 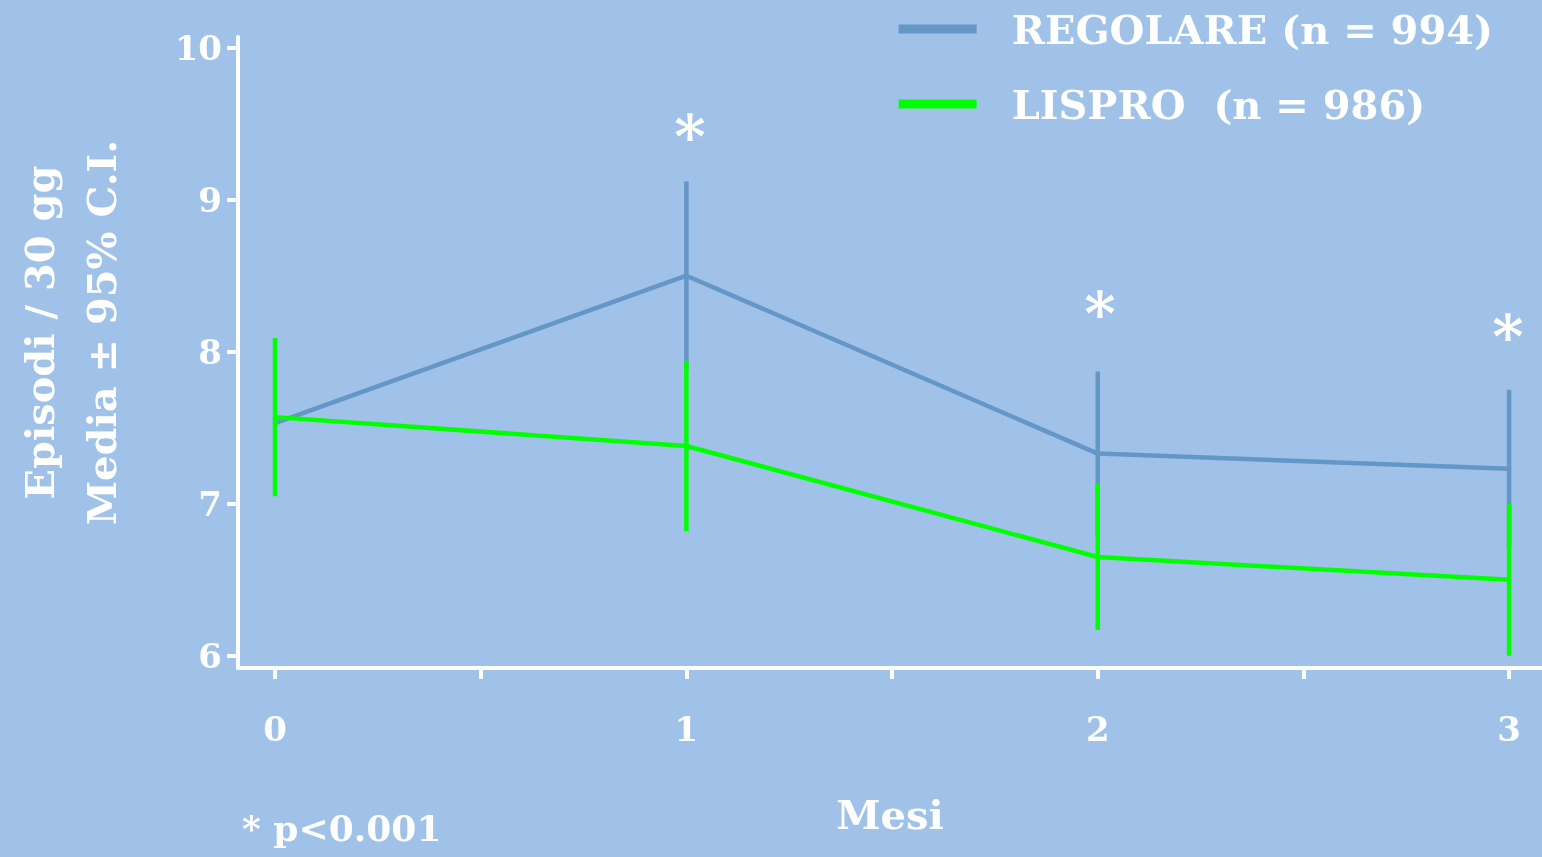 I want to click on y-axis-title: Episodi / 30 gg Media ± 95% C.I., so click(x=70, y=332).